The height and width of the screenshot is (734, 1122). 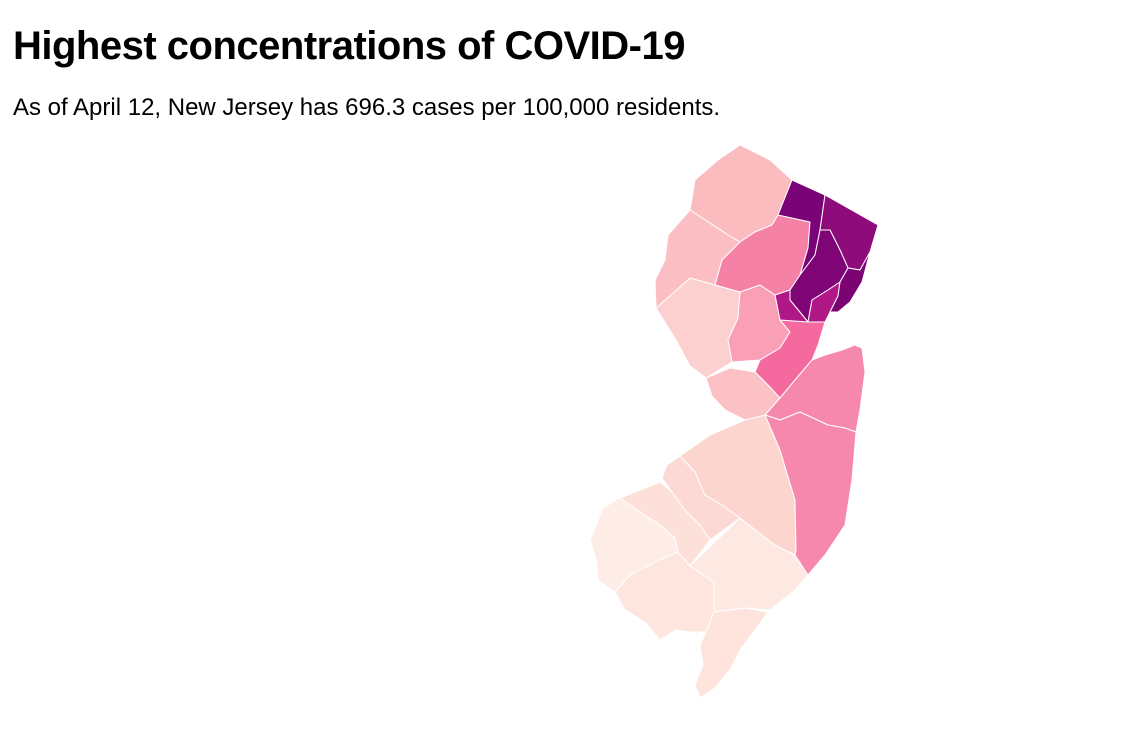 I want to click on county-ocean, so click(x=810, y=493).